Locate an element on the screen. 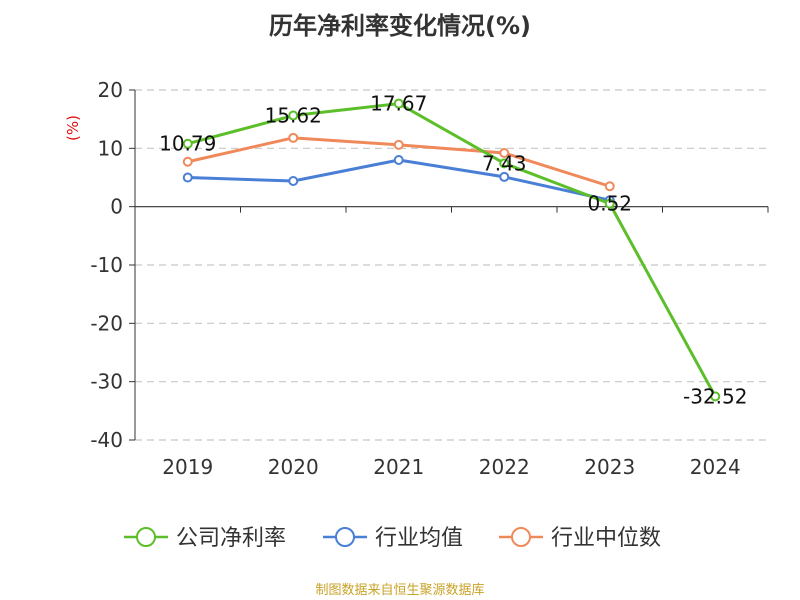 The image size is (800, 600). y-tick-label: -20 is located at coordinates (106, 323).